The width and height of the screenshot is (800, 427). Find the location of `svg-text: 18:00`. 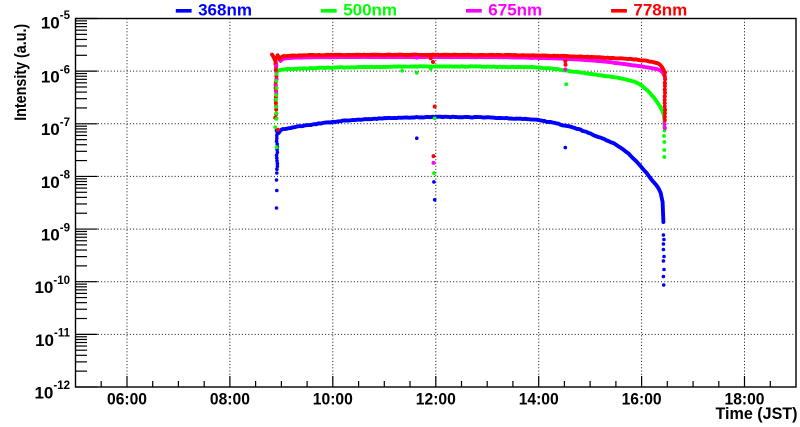

svg-text: 18:00 is located at coordinates (745, 399).